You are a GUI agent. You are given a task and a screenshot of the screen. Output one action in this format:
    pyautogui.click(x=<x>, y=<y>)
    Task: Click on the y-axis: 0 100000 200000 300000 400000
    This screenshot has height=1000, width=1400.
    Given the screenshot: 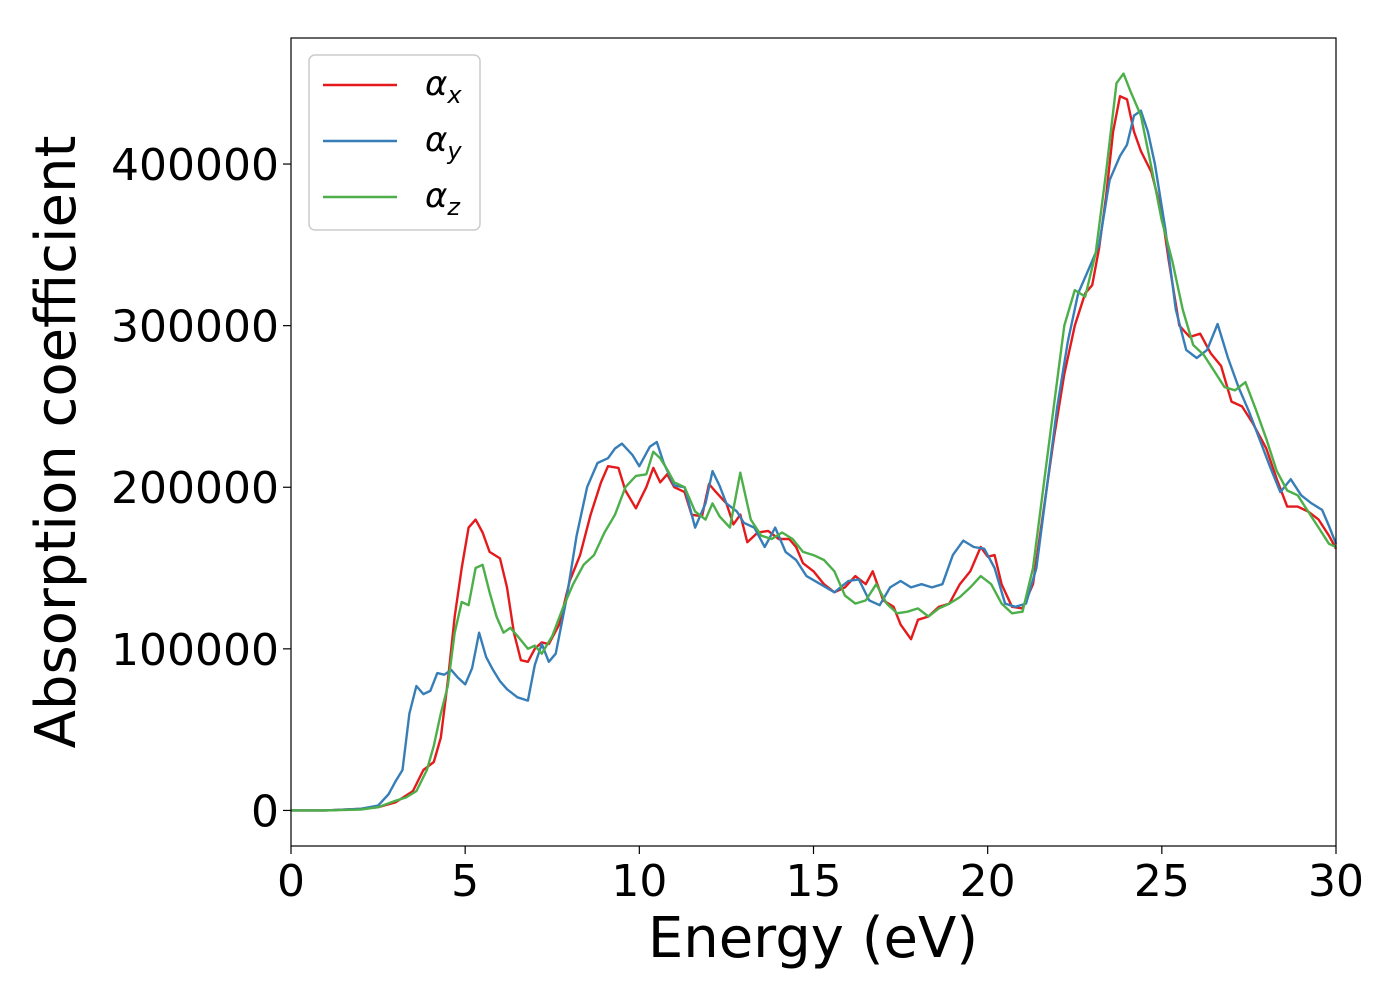 What is the action you would take?
    pyautogui.click(x=201, y=488)
    